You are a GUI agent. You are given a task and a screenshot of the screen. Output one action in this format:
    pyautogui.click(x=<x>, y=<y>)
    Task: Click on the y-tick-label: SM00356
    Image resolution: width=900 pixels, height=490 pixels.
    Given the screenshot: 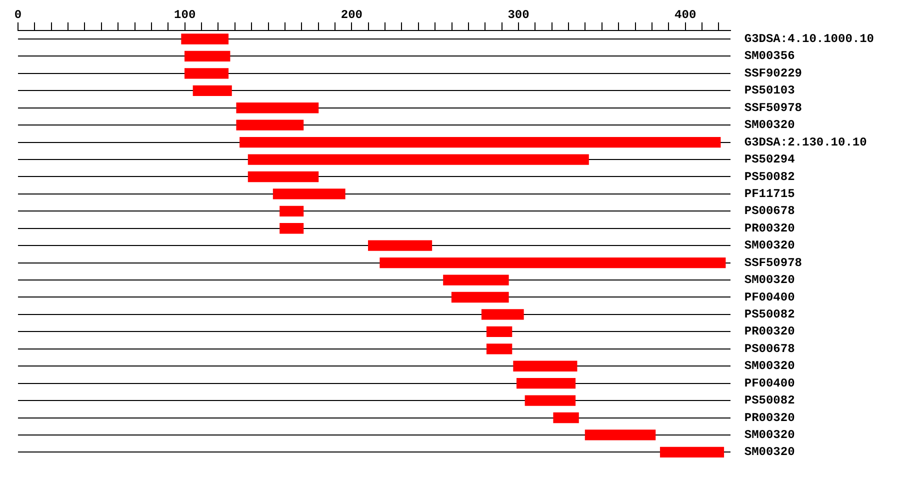 What is the action you would take?
    pyautogui.click(x=769, y=56)
    